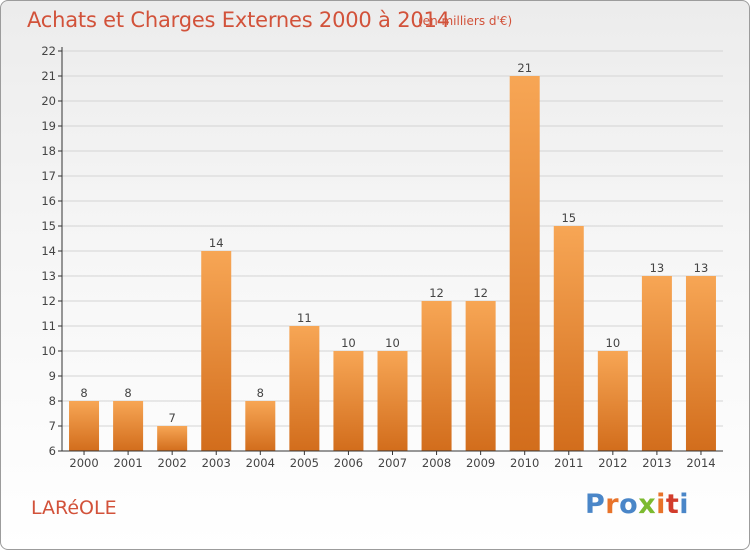  What do you see at coordinates (568, 463) in the screenshot?
I see `x-tick-label: 2011` at bounding box center [568, 463].